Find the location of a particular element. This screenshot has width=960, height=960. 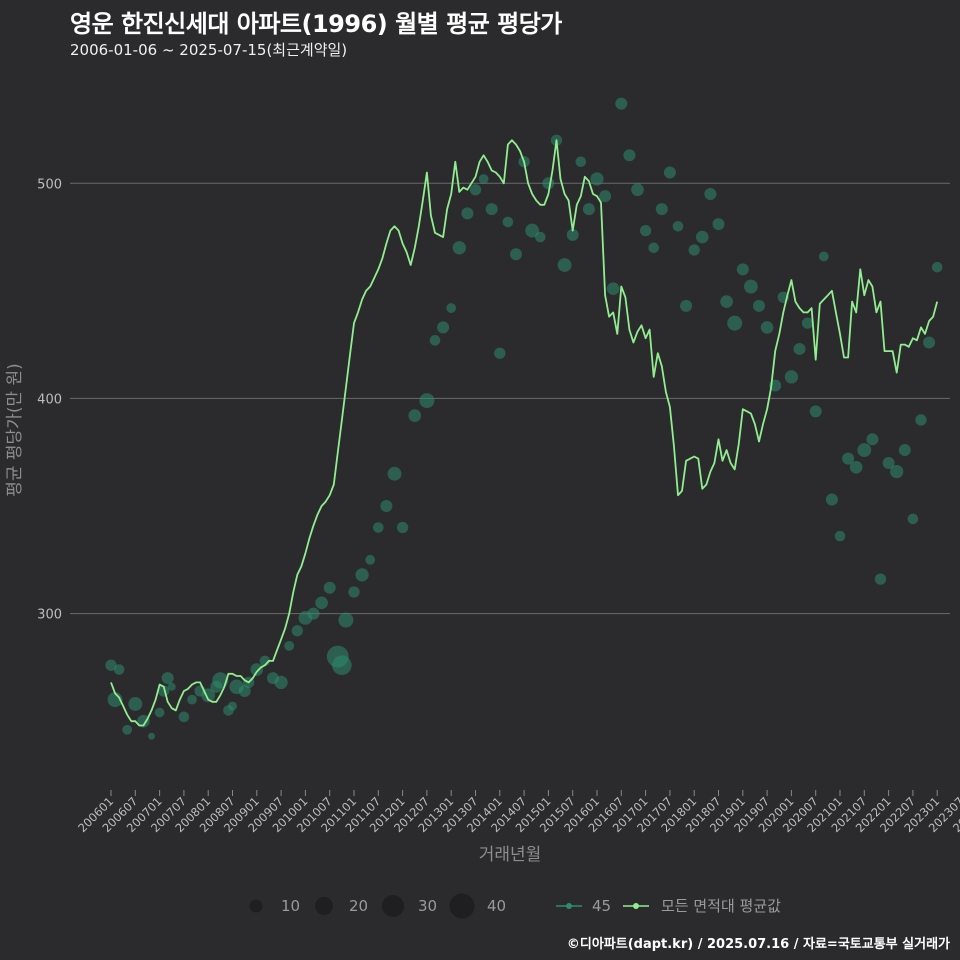

chart-subtitle: 2006-01-06 ~ 2025-07-15(최근계약일) is located at coordinates (209, 50).